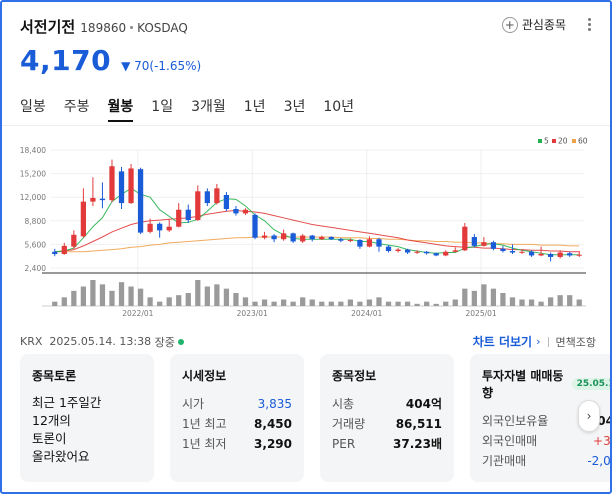 The height and width of the screenshot is (494, 612). I want to click on x-tick-label: 2022/01, so click(137, 313).